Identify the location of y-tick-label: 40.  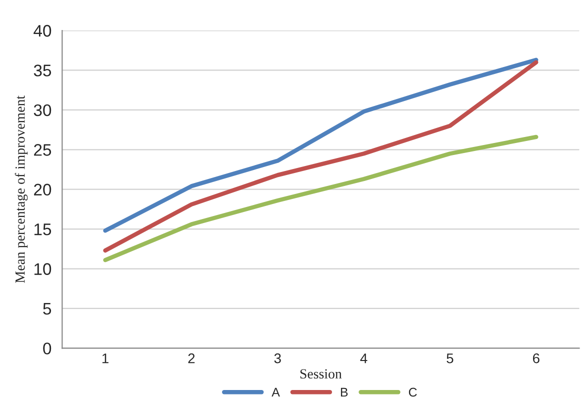
(43, 30).